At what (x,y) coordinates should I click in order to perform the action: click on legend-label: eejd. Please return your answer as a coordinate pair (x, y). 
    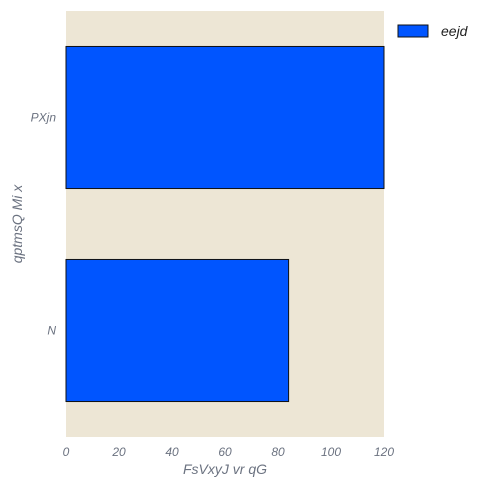
    Looking at the image, I should click on (455, 31).